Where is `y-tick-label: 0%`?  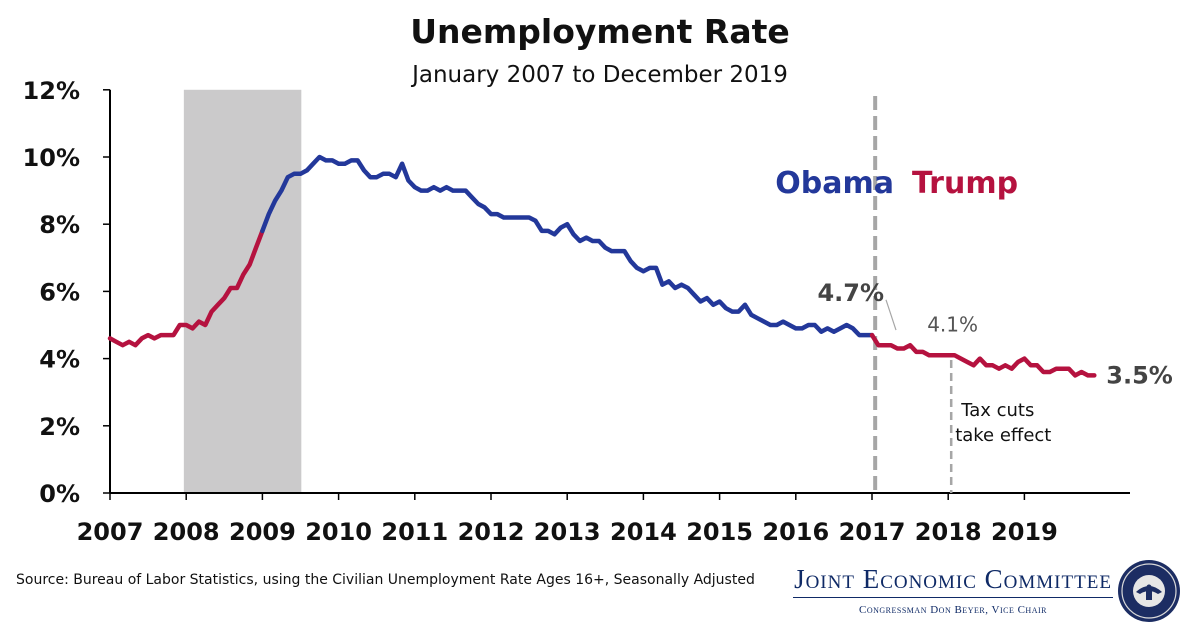
y-tick-label: 0% is located at coordinates (59, 494).